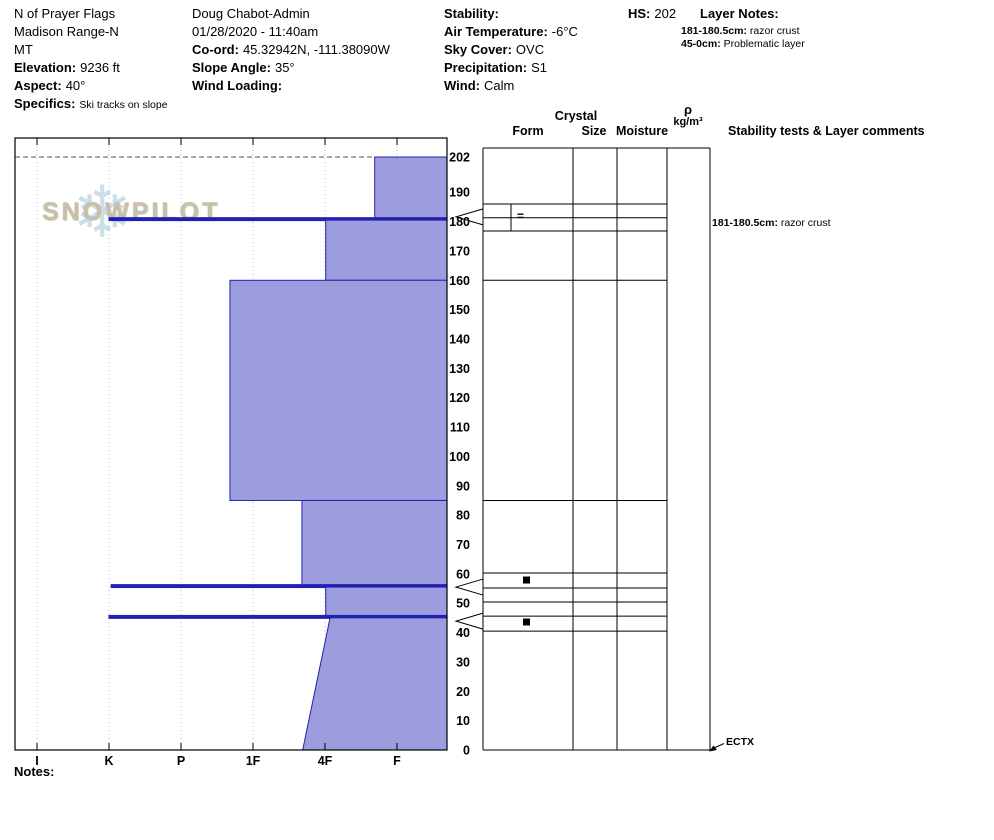  I want to click on snowflake-icon: ❄, so click(102, 213).